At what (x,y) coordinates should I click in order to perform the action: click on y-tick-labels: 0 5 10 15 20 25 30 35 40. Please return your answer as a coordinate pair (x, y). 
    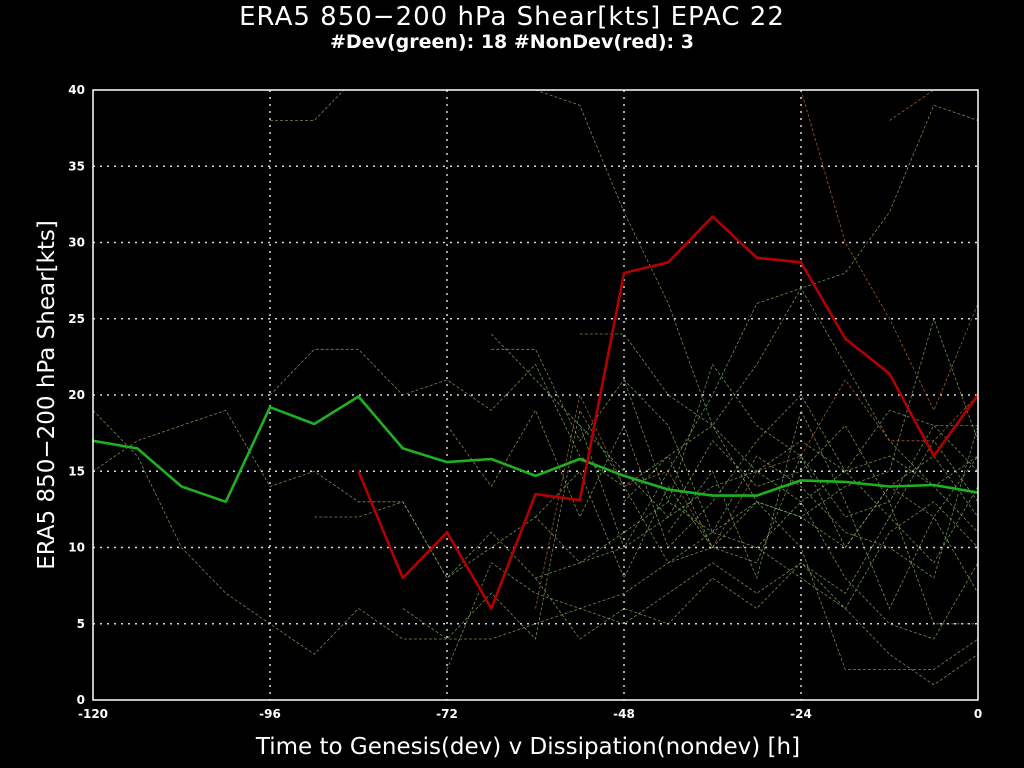
    Looking at the image, I should click on (76, 395).